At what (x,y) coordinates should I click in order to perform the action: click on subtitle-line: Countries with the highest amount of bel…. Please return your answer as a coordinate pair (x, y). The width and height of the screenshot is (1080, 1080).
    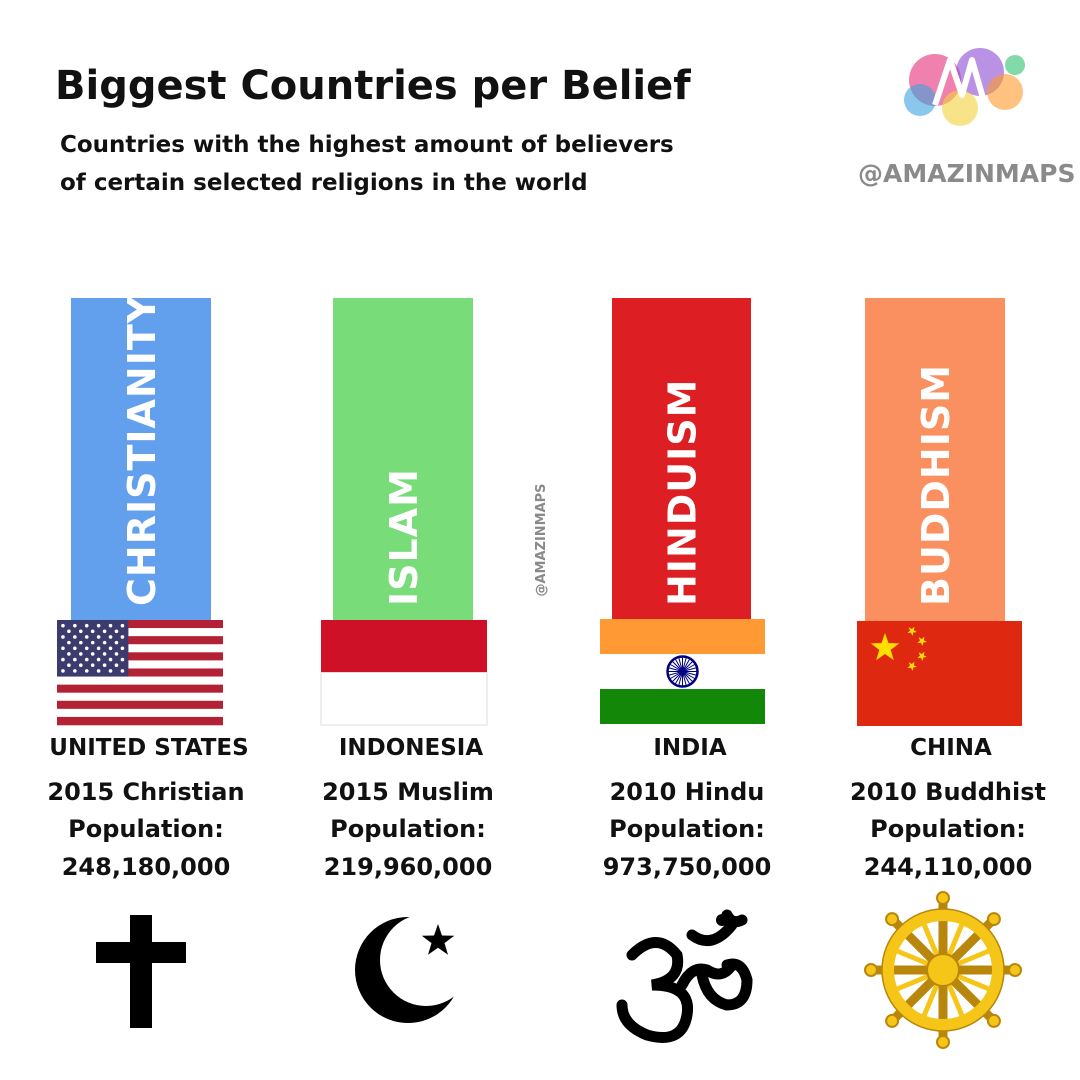
    Looking at the image, I should click on (367, 145).